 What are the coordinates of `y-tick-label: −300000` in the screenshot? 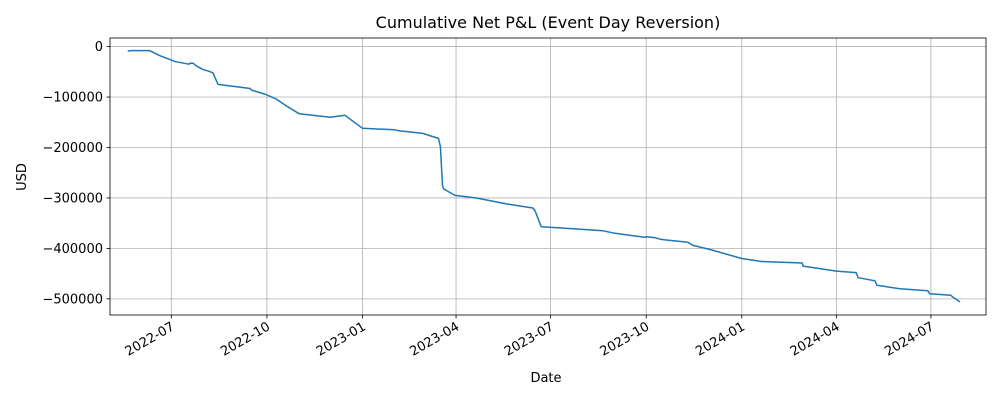 It's located at (72, 198).